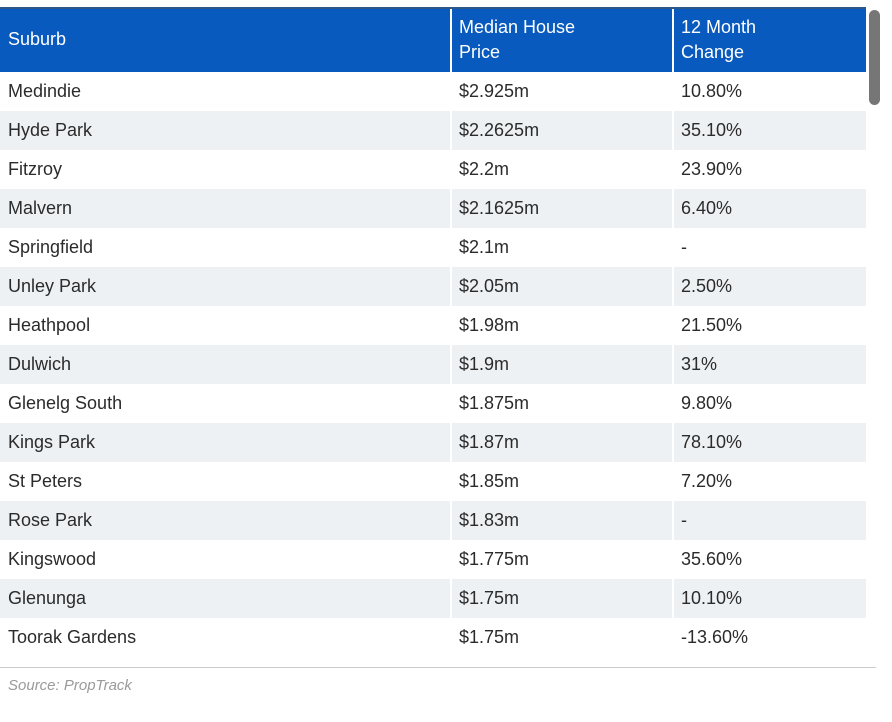 This screenshot has height=722, width=892. I want to click on cell-suburb: Malvern, so click(225, 208).